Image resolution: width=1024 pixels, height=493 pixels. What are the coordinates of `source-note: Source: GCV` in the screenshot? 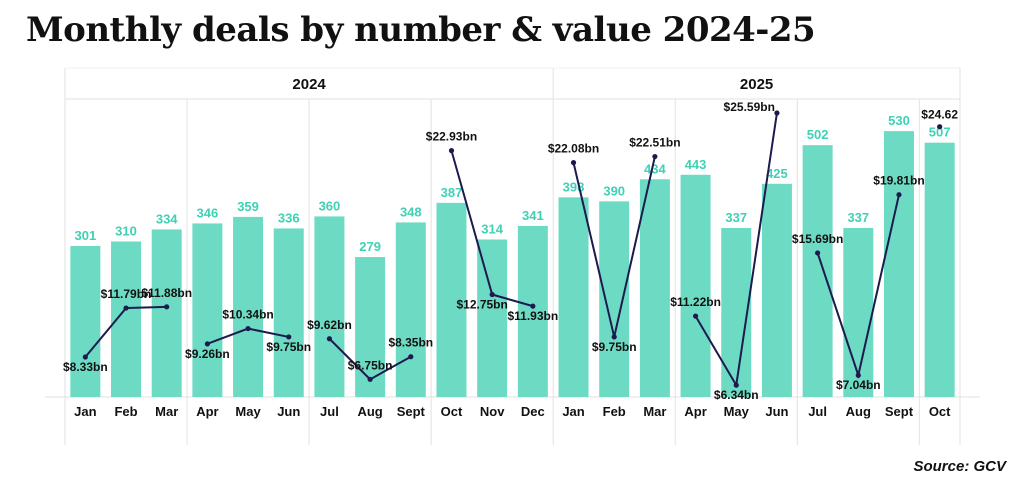 It's located at (959, 466).